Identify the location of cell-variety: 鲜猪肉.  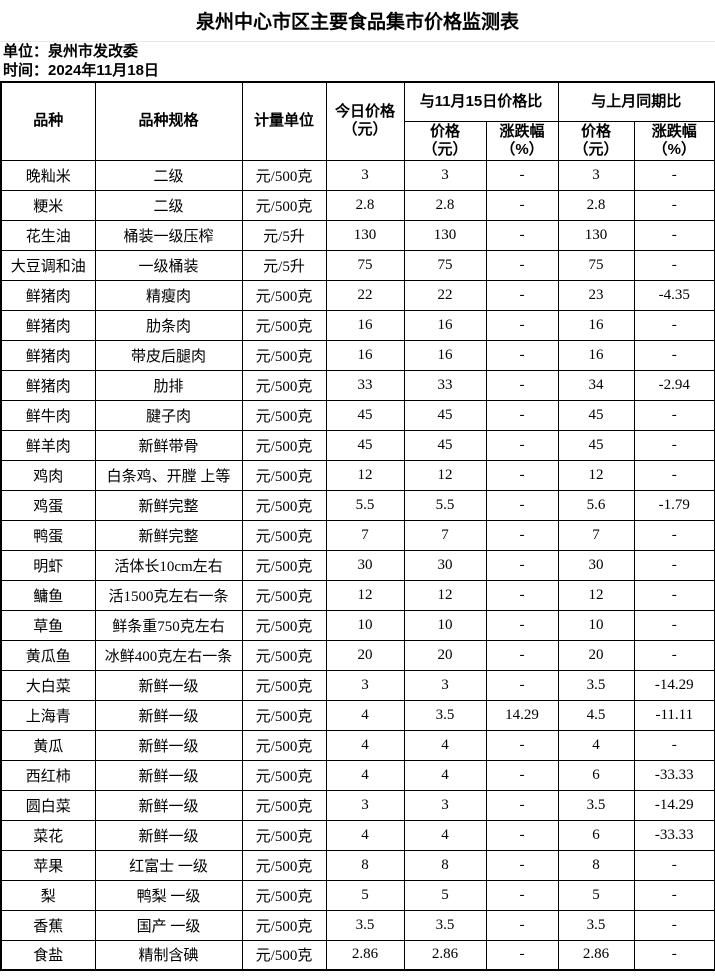
(48, 325).